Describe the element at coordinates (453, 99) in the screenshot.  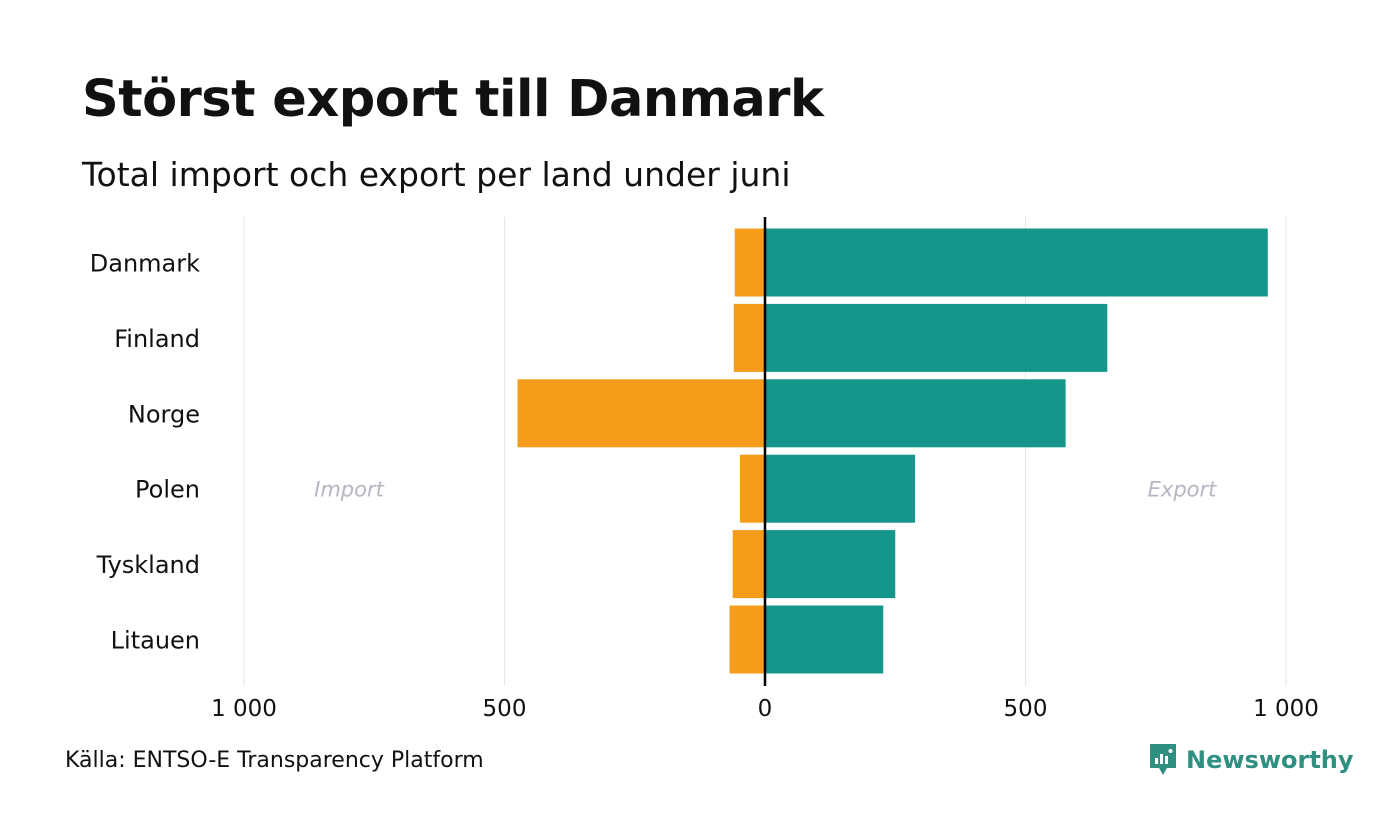
I see `chart-title: Störst export till Danmark` at that location.